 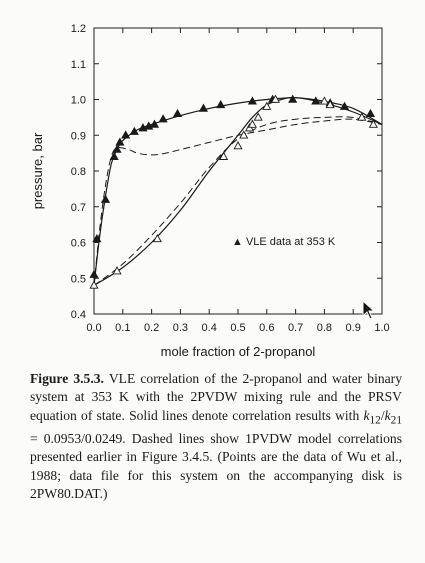 I want to click on y-tick-label: 0.8, so click(x=78, y=172).